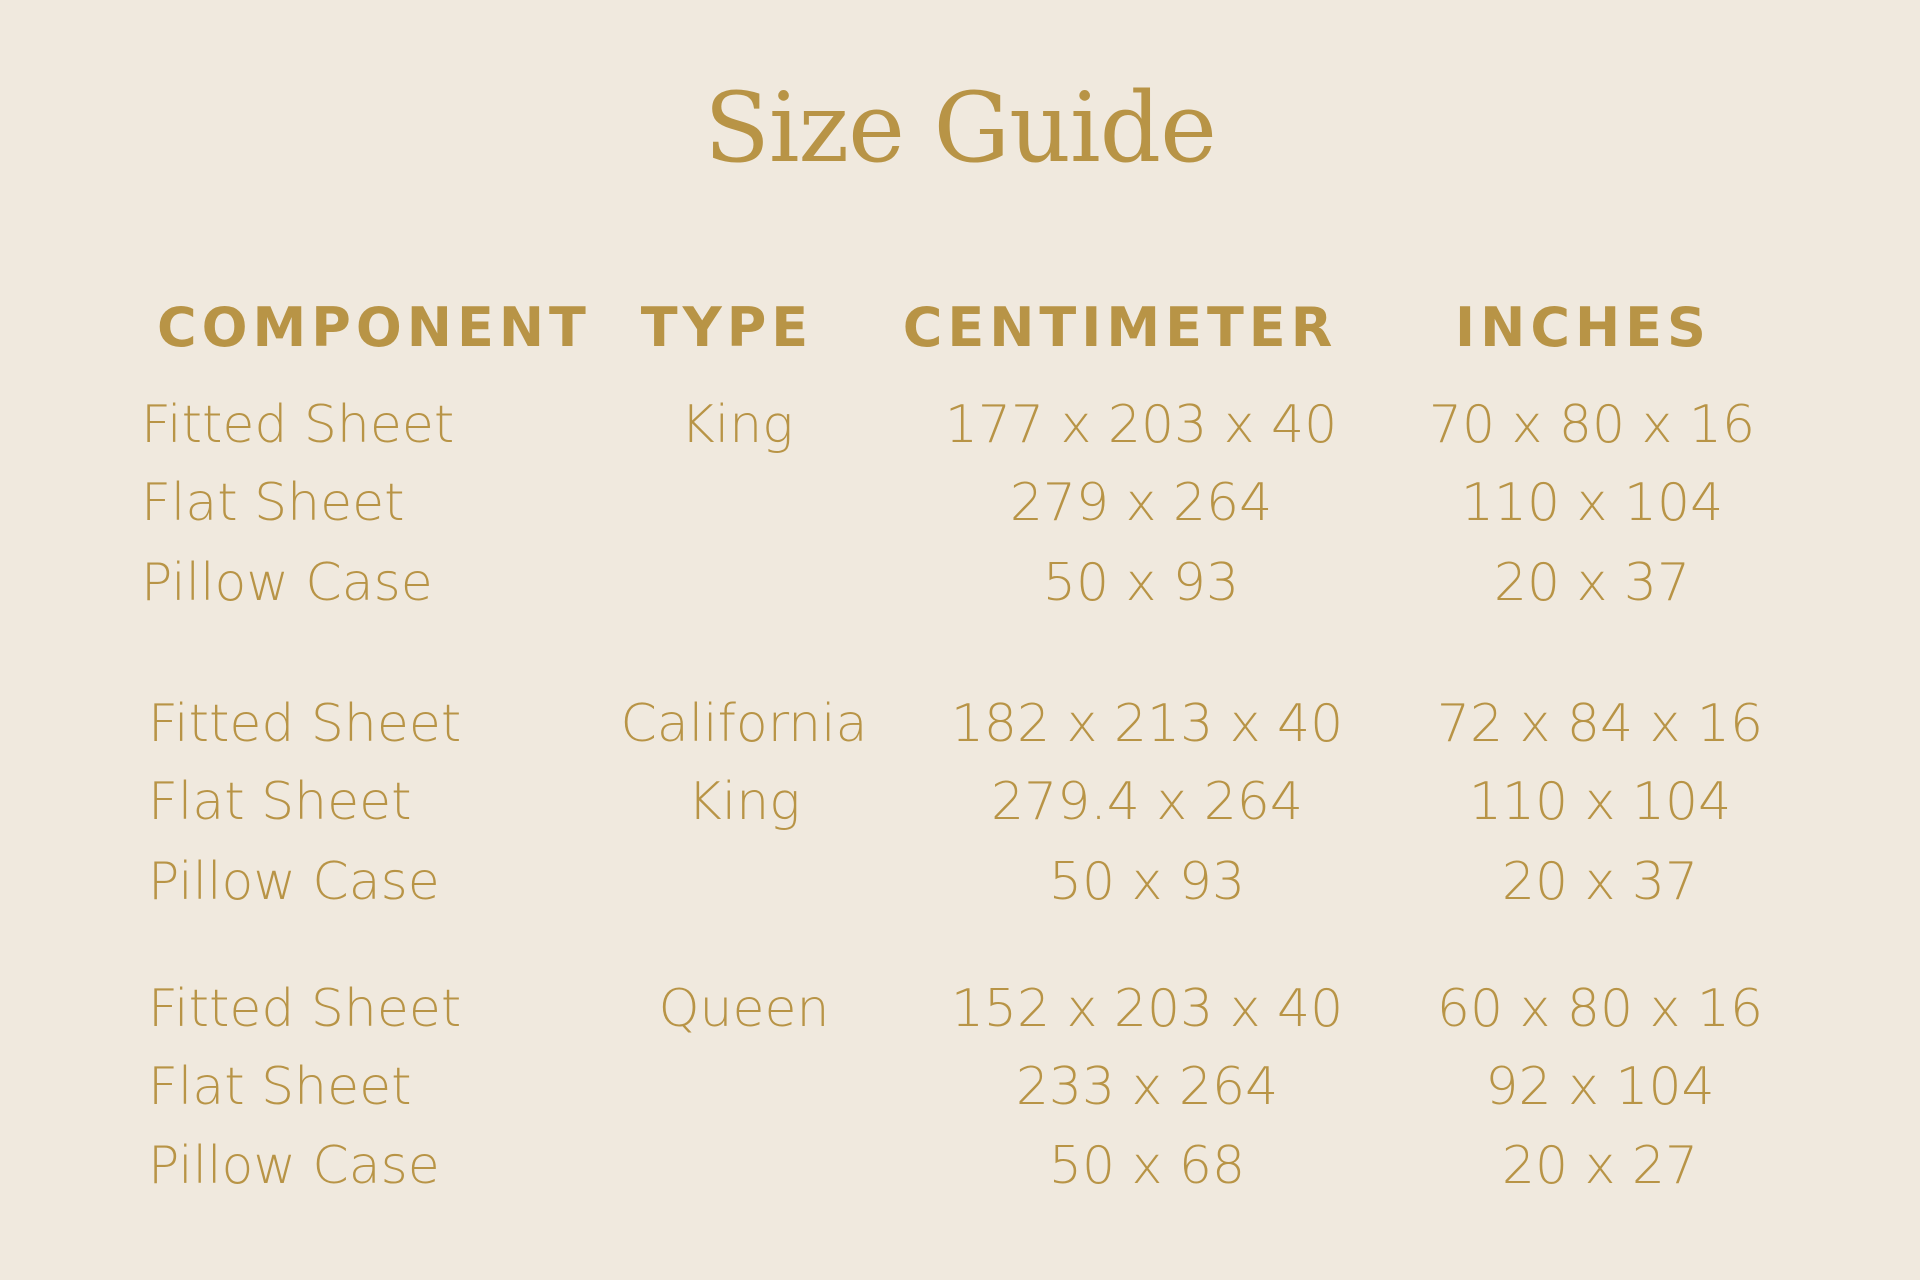  Describe the element at coordinates (1600, 1166) in the screenshot. I see `inches-cell: 20 x 27` at that location.